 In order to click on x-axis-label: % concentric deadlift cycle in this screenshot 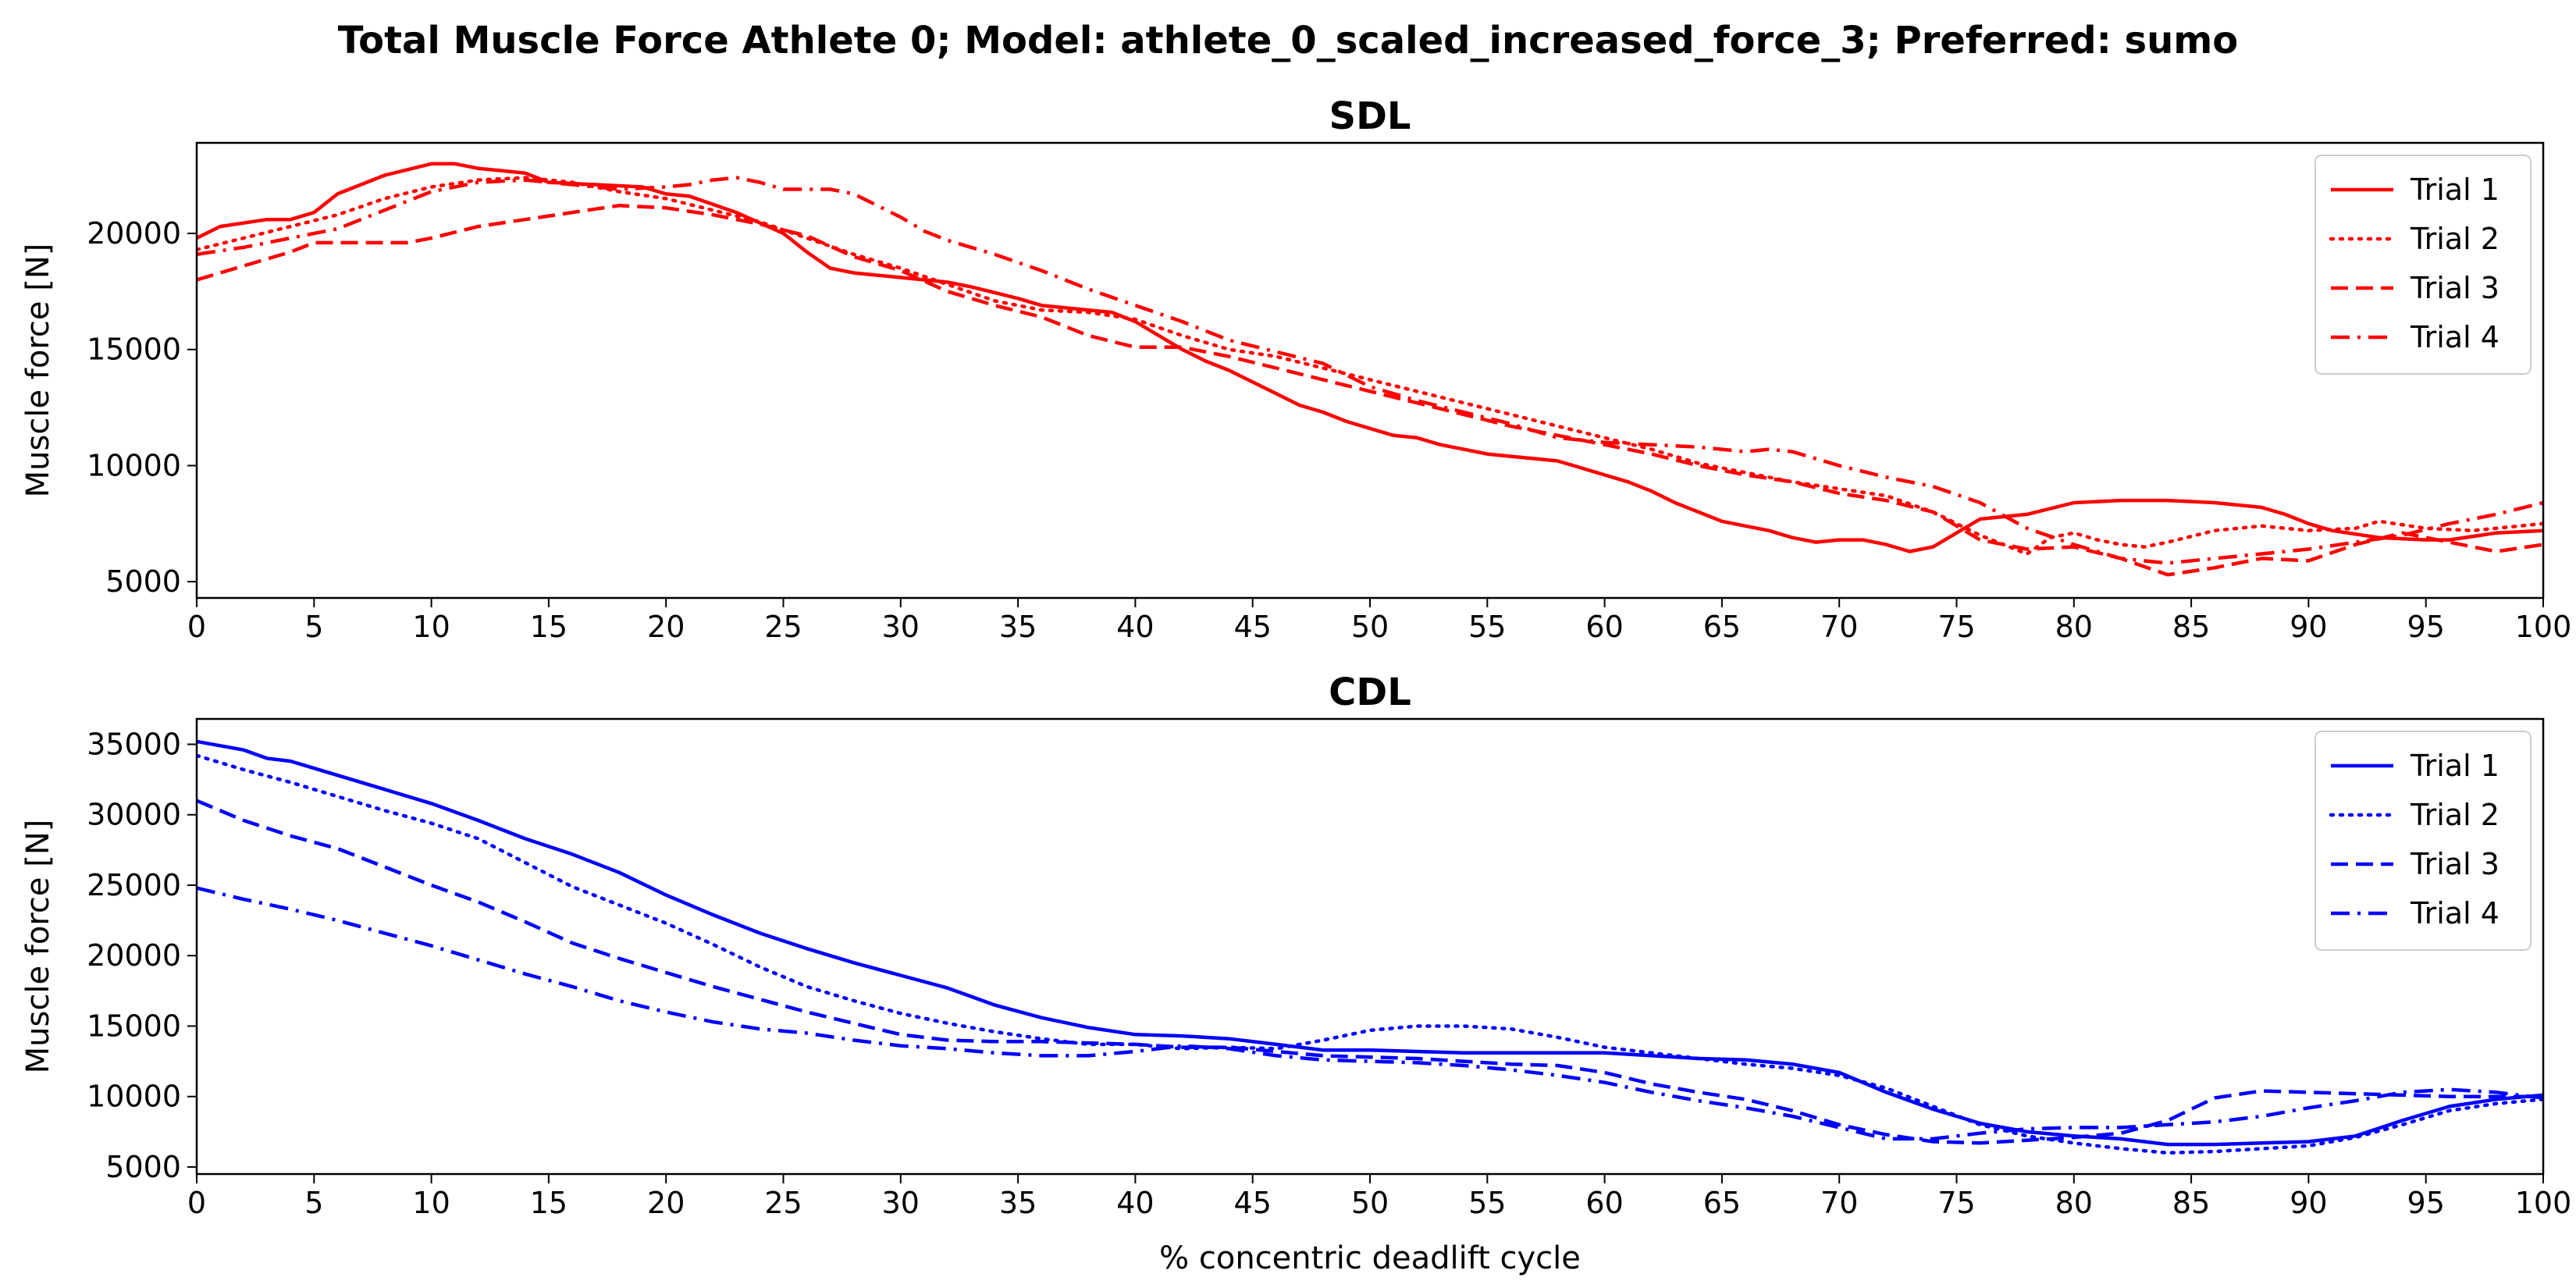, I will do `click(1370, 1258)`.